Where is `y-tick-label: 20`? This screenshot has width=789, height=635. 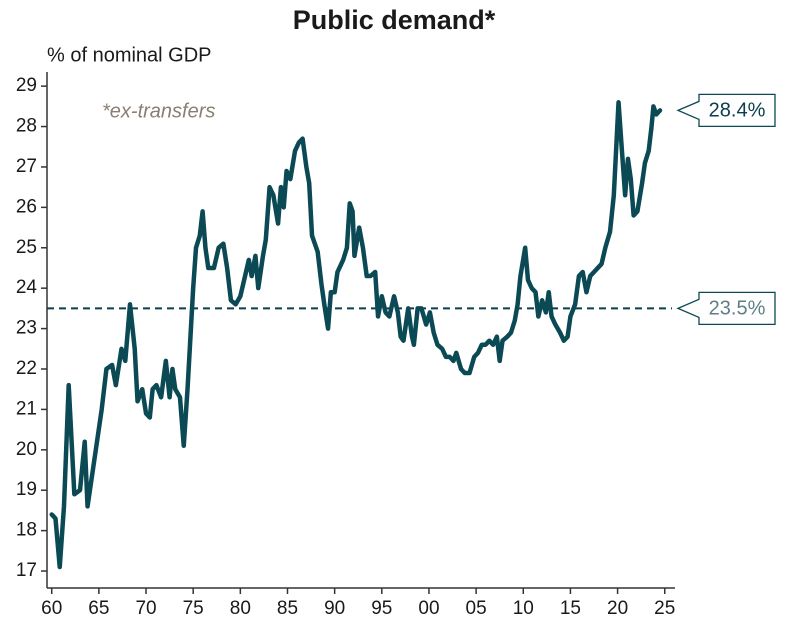 y-tick-label: 20 is located at coordinates (26, 449).